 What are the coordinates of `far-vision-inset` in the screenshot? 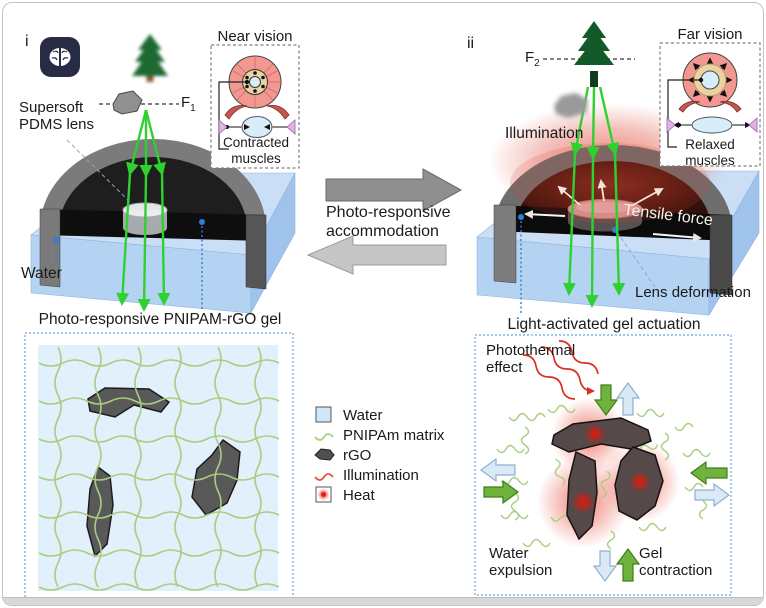 It's located at (710, 104).